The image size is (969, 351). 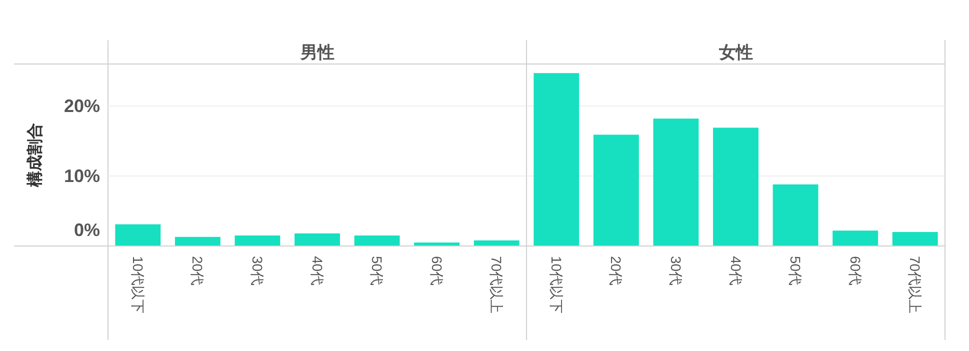 I want to click on y-axis-title: 構成割合, so click(x=35, y=155).